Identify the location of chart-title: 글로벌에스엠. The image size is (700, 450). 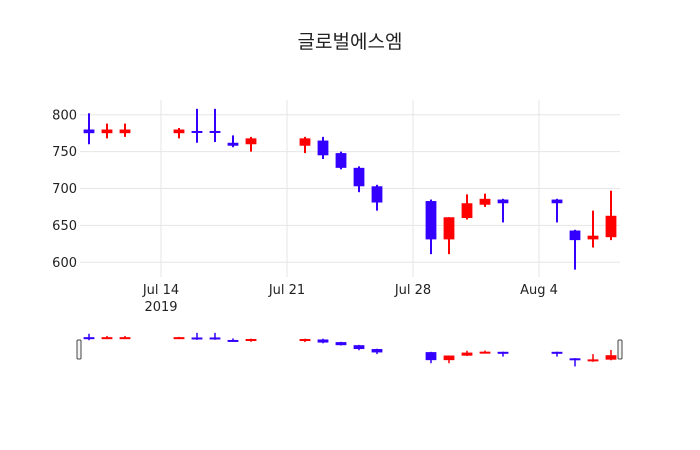
(350, 42).